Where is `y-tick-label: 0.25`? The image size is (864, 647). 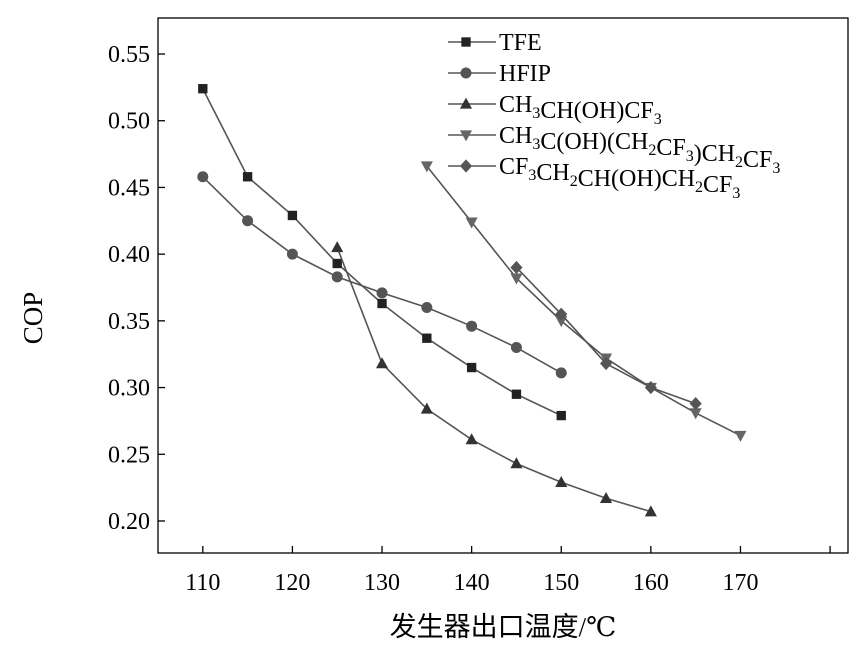
y-tick-label: 0.25 is located at coordinates (129, 455).